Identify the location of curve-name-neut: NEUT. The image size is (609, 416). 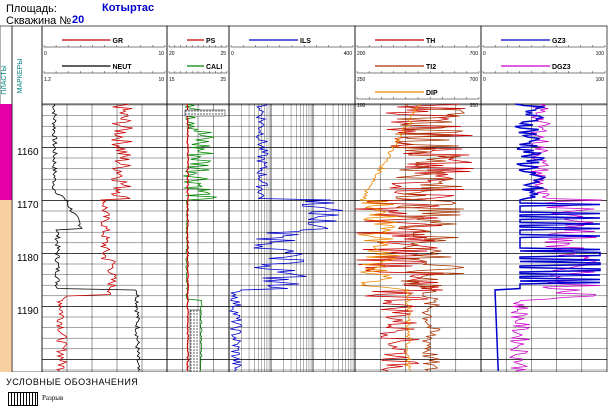
(123, 67).